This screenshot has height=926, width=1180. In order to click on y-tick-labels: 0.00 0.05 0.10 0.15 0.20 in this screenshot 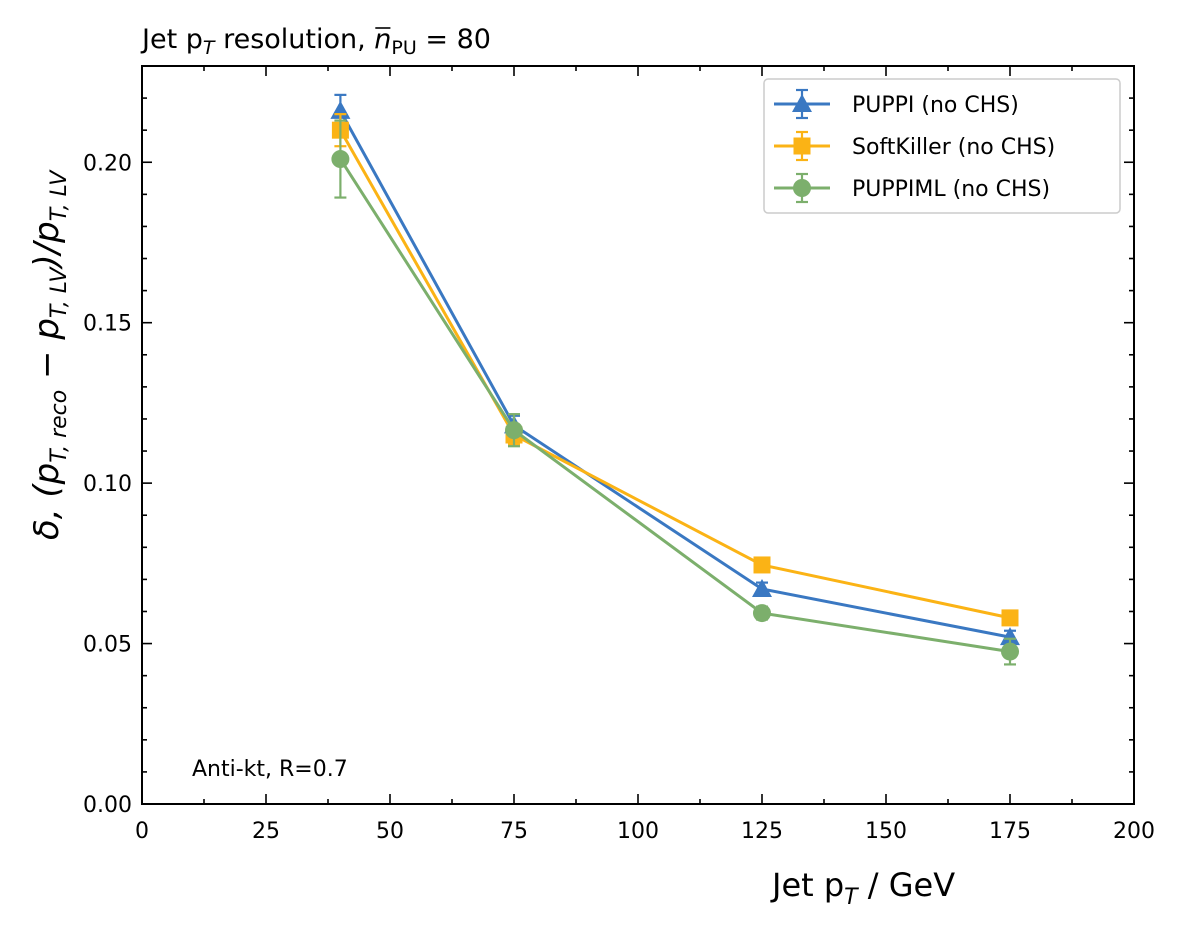, I will do `click(107, 484)`.